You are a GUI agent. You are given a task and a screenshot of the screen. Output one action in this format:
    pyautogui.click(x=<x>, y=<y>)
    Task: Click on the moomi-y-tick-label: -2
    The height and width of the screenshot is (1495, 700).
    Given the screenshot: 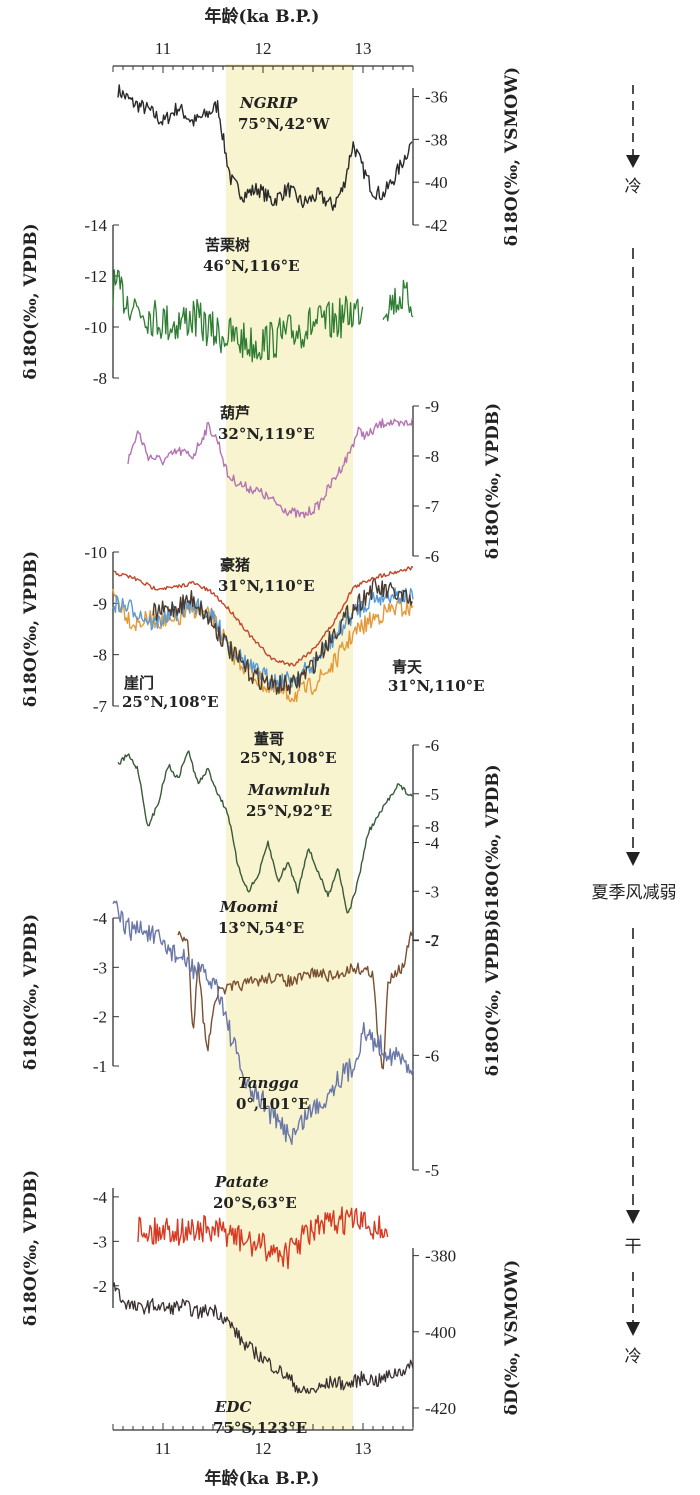 What is the action you would take?
    pyautogui.click(x=100, y=1017)
    